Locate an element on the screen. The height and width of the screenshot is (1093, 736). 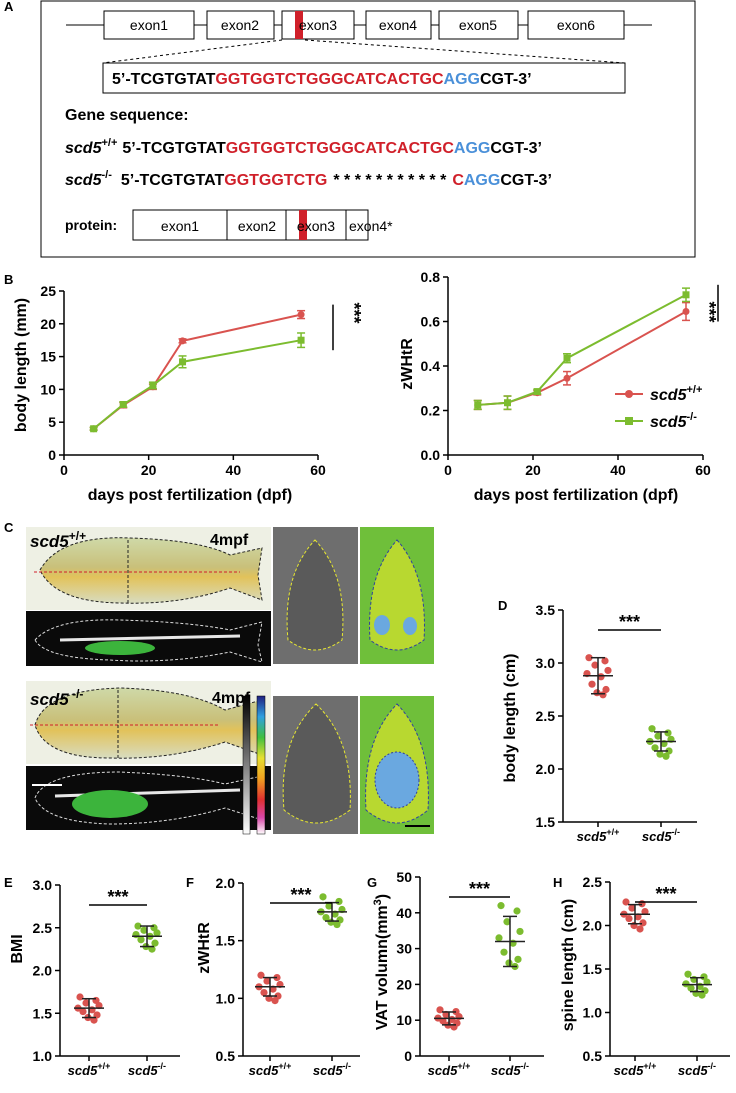
b-left-y-tick-label: 25 is located at coordinates (48, 291).